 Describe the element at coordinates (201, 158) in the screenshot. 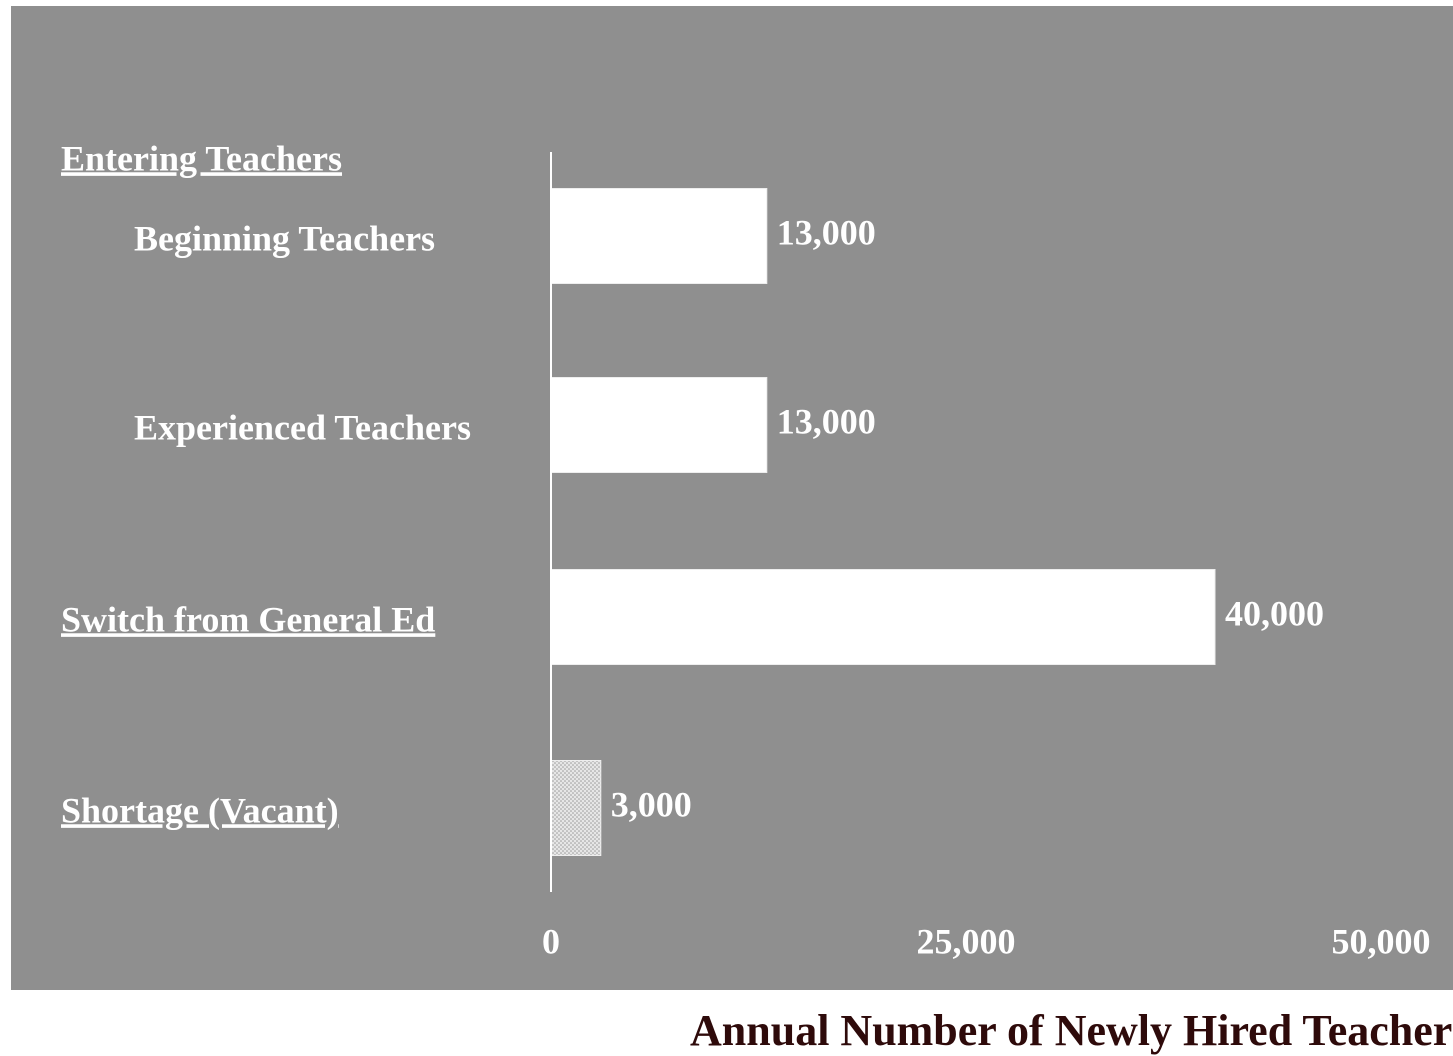

I see `group-label: Entering Teachers` at that location.